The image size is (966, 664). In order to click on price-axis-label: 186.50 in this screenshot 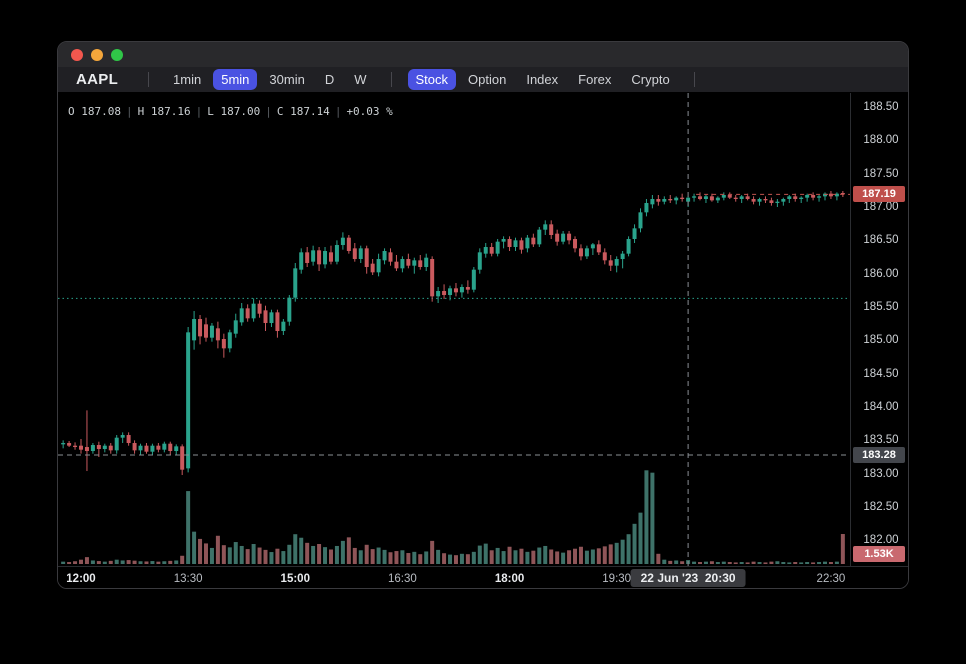, I will do `click(881, 240)`.